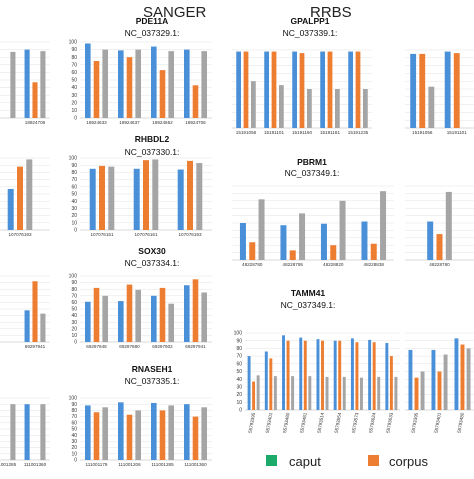 The height and width of the screenshot is (479, 474). What do you see at coordinates (358, 132) in the screenshot?
I see `x-tick-label: 15191235` at bounding box center [358, 132].